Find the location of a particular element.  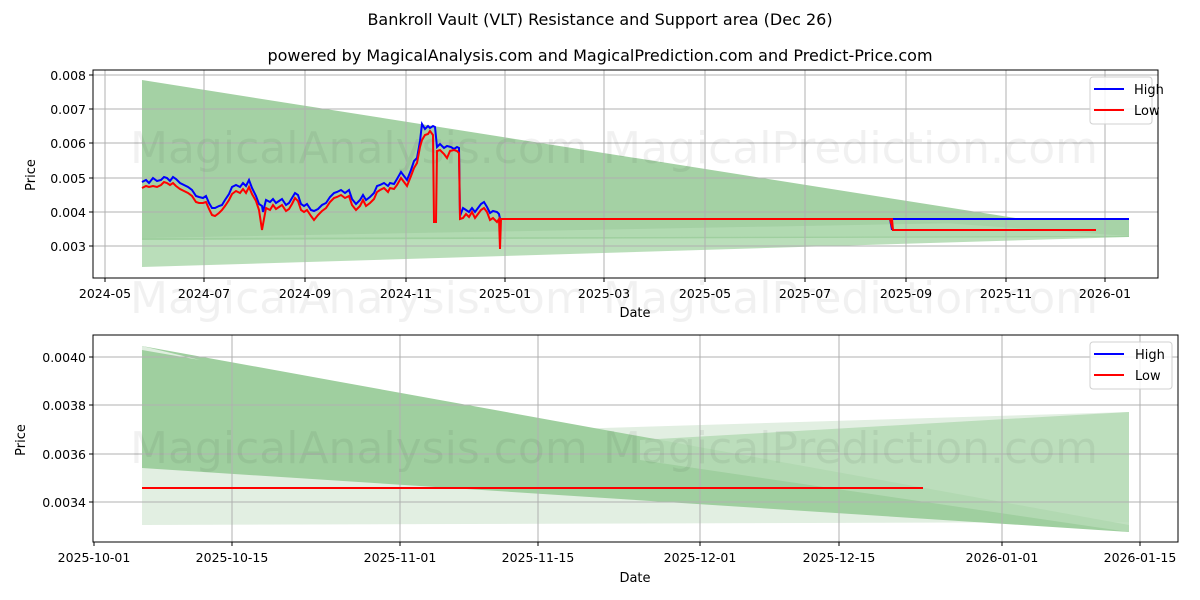

svg-text: 2025-10-15 is located at coordinates (232, 557).